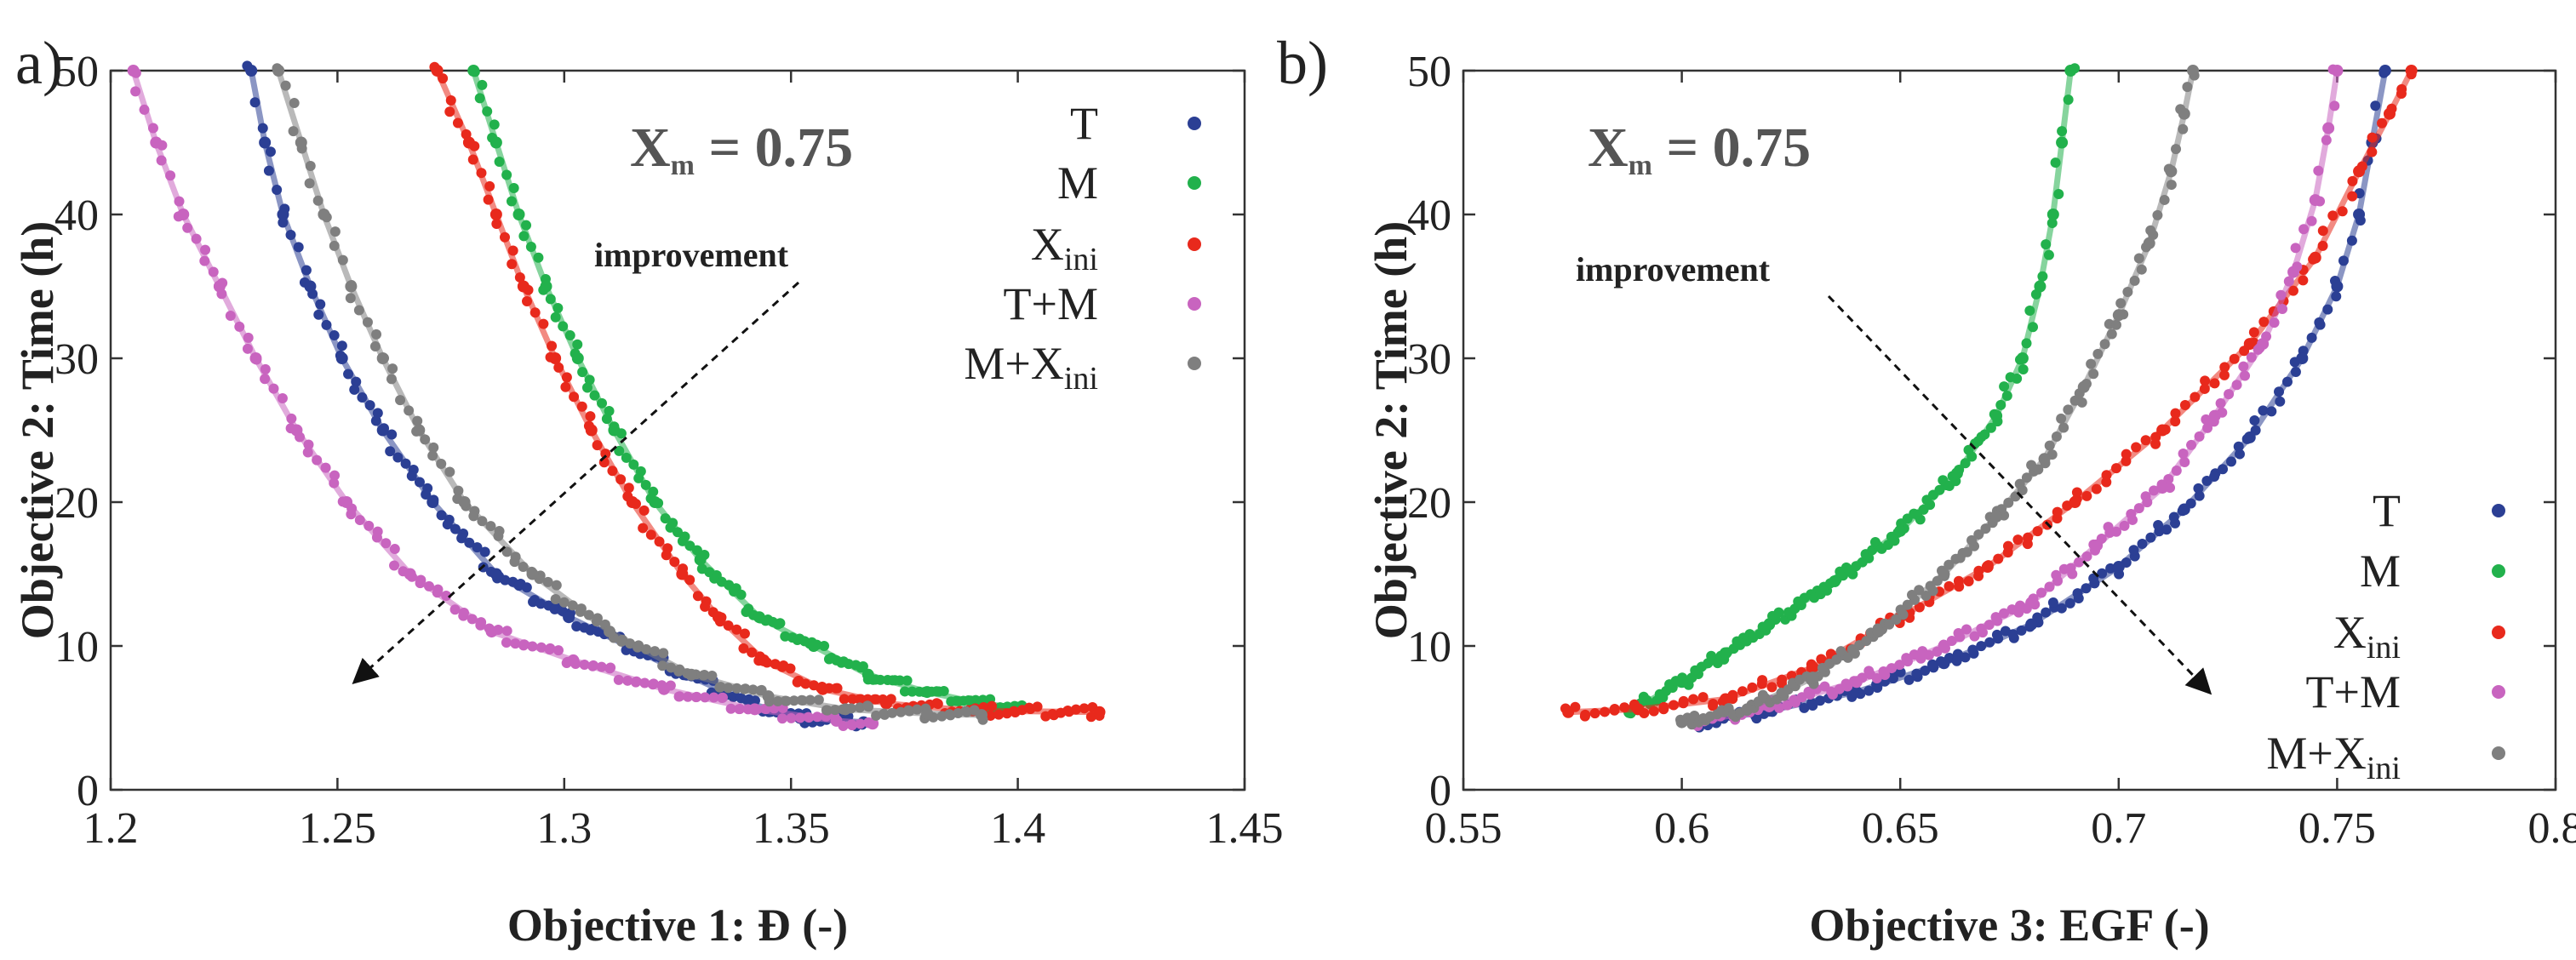 Image resolution: width=2576 pixels, height=960 pixels. Describe the element at coordinates (111, 829) in the screenshot. I see `x-tick-label: 1.2` at that location.